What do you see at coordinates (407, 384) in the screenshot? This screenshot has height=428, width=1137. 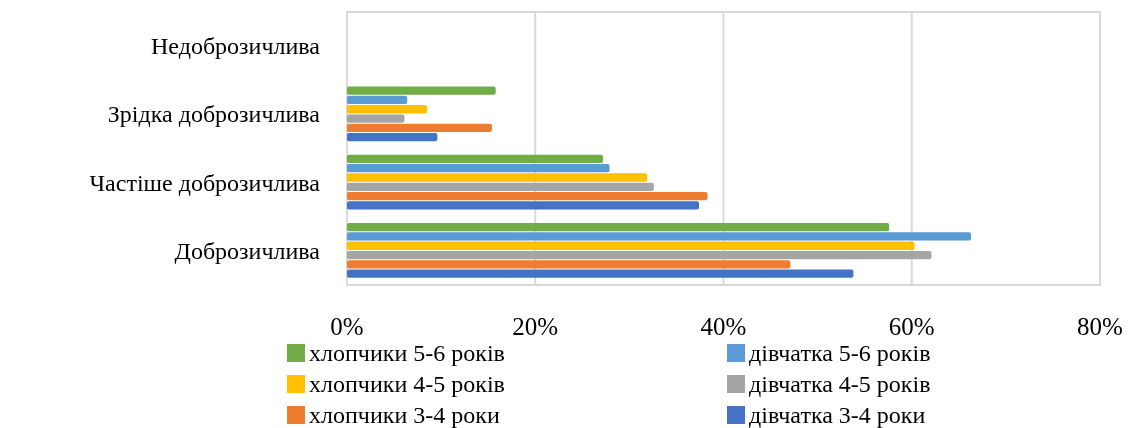 I see `legend-label: хлопчики 4-5 років` at bounding box center [407, 384].